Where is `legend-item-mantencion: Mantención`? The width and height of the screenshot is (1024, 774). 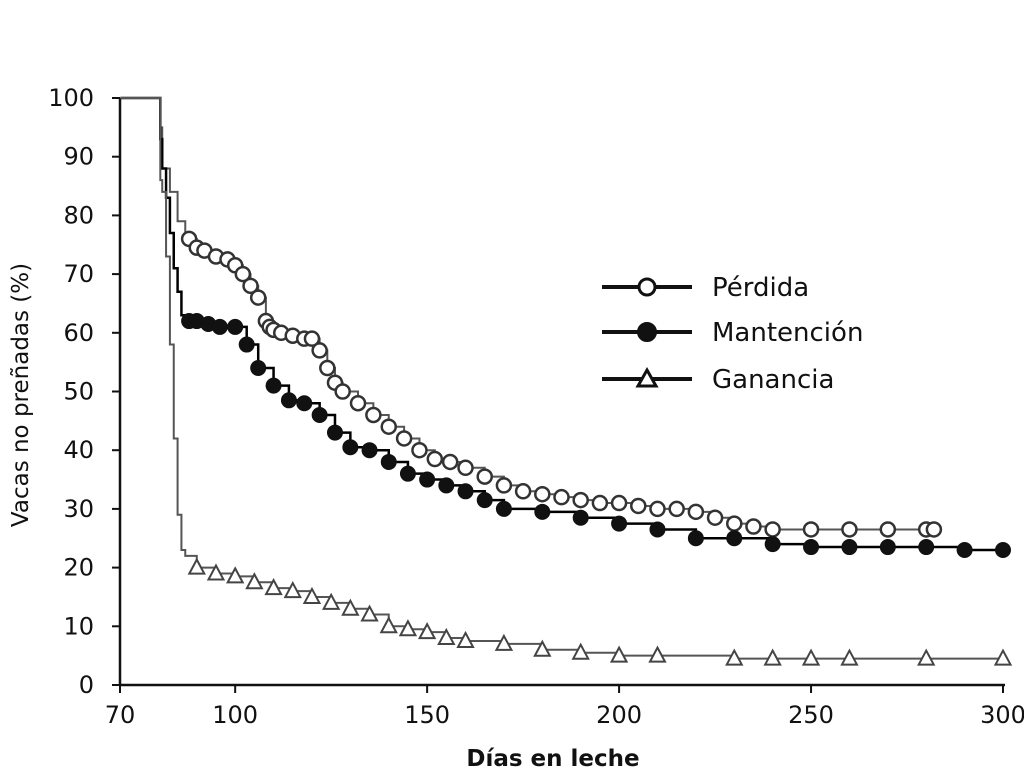 legend-item-mantencion: Mantención is located at coordinates (732, 333).